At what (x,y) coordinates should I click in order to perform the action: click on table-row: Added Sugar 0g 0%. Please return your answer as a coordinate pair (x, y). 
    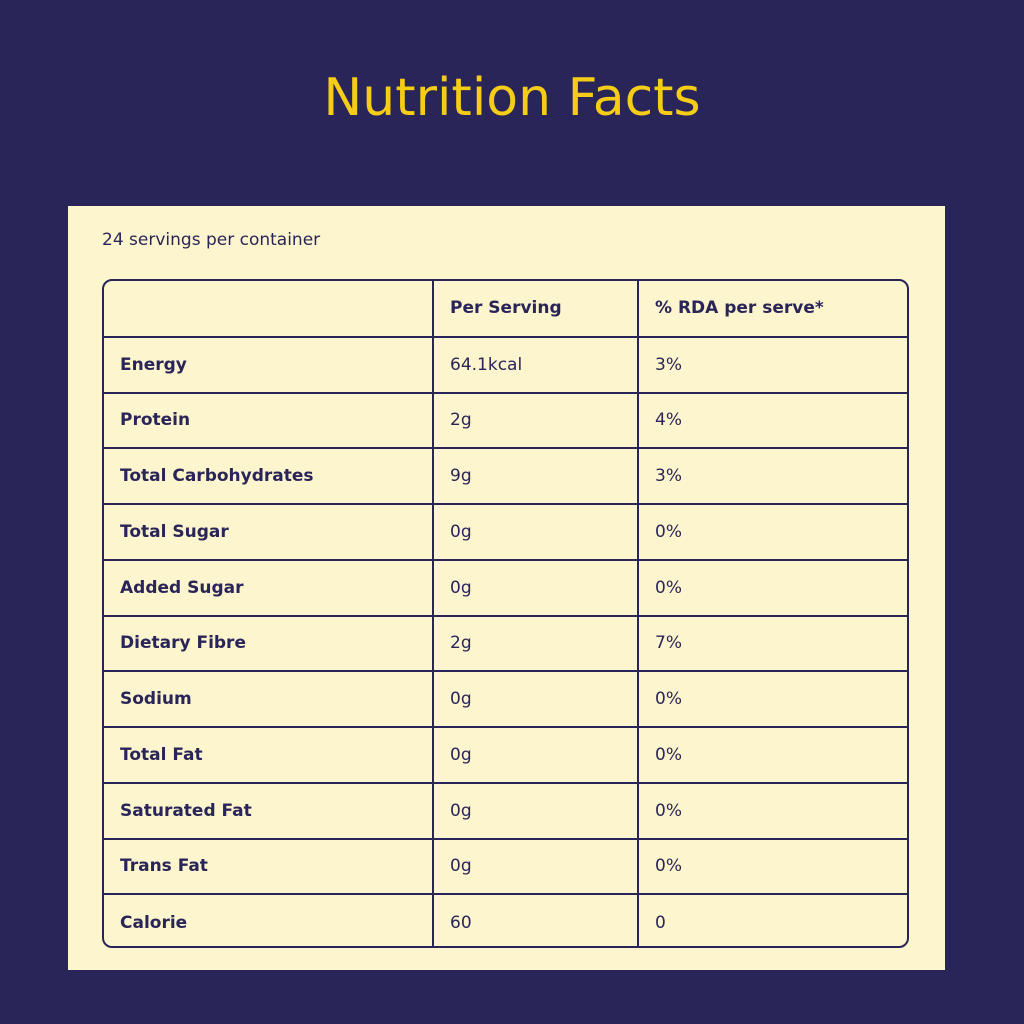
    Looking at the image, I should click on (505, 588).